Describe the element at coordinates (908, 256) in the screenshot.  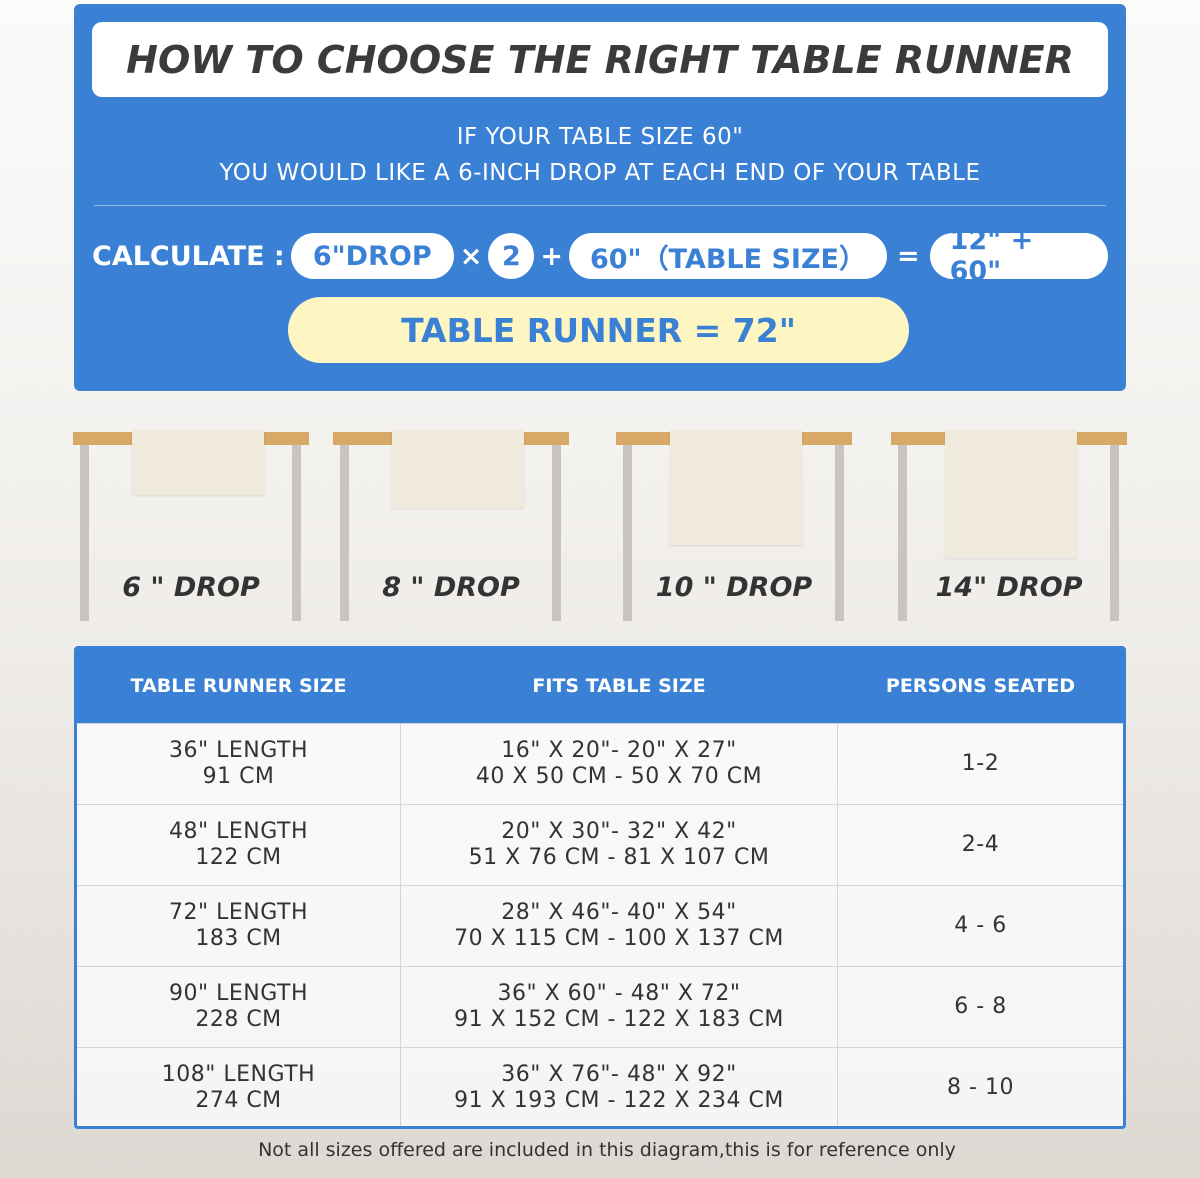
I see `equals-sign: =` at that location.